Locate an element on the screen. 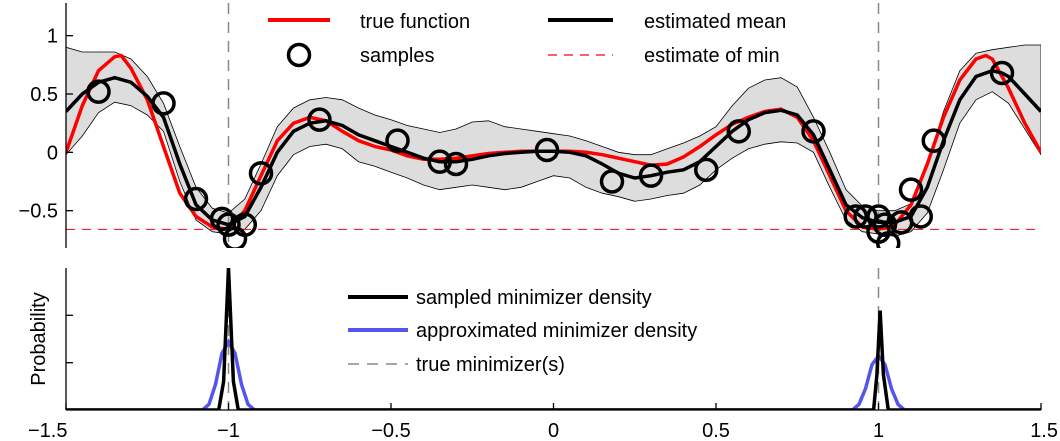 The height and width of the screenshot is (441, 1060). top-y-tick-label: −0.5 is located at coordinates (38, 212).